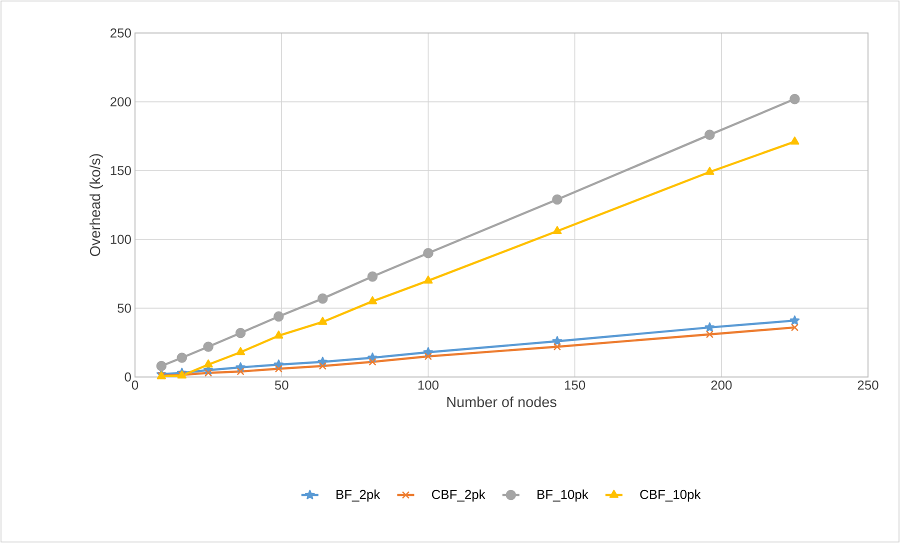 The height and width of the screenshot is (543, 900). What do you see at coordinates (120, 239) in the screenshot?
I see `y-tick-label: 100` at bounding box center [120, 239].